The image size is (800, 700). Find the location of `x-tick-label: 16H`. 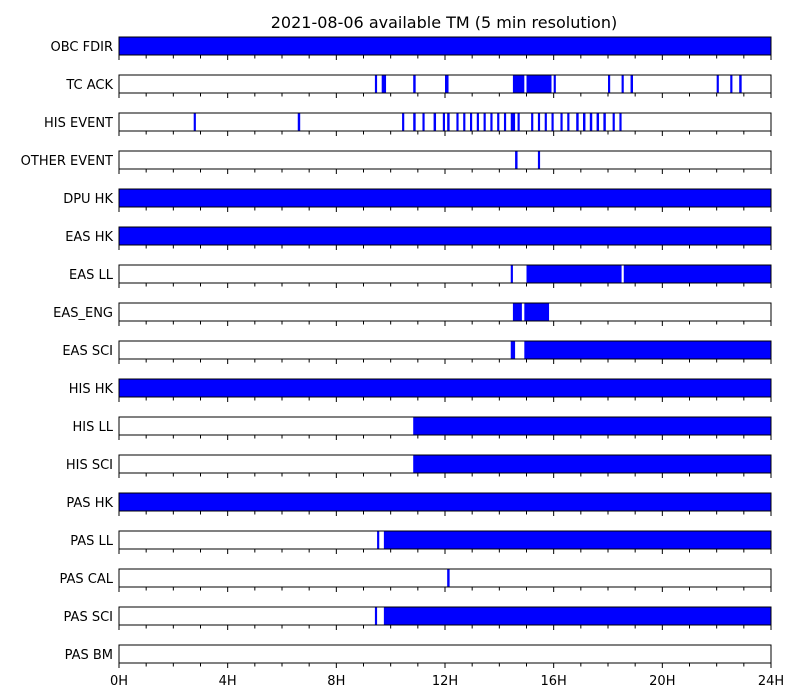

x-tick-label: 16H is located at coordinates (554, 681).